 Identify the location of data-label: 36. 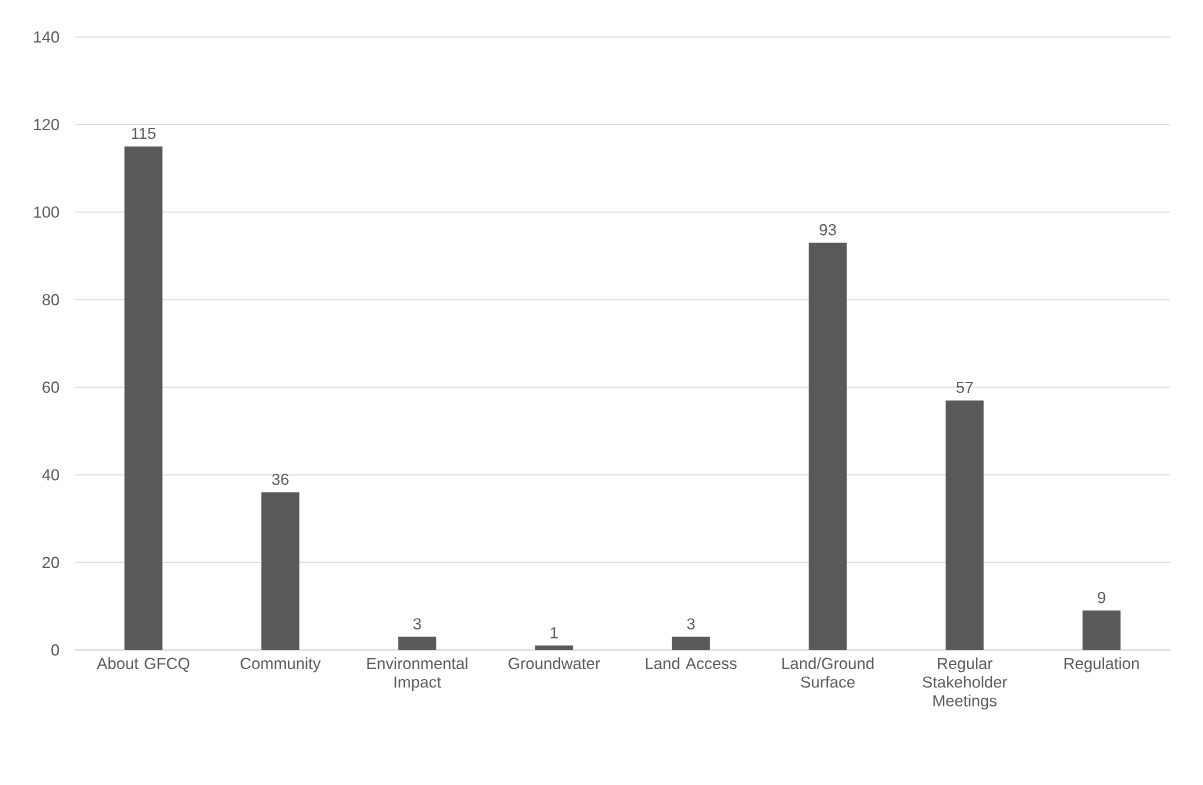
(280, 479).